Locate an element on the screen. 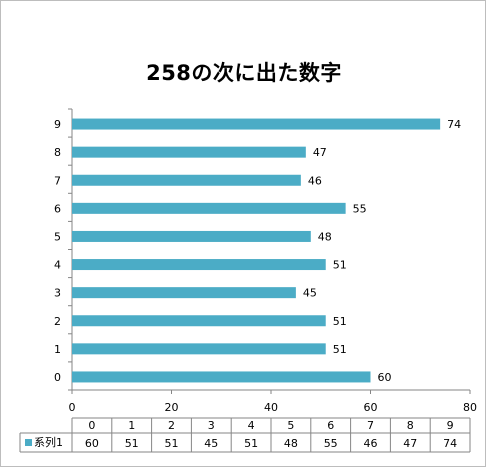  table-header-cell: 2 is located at coordinates (171, 425).